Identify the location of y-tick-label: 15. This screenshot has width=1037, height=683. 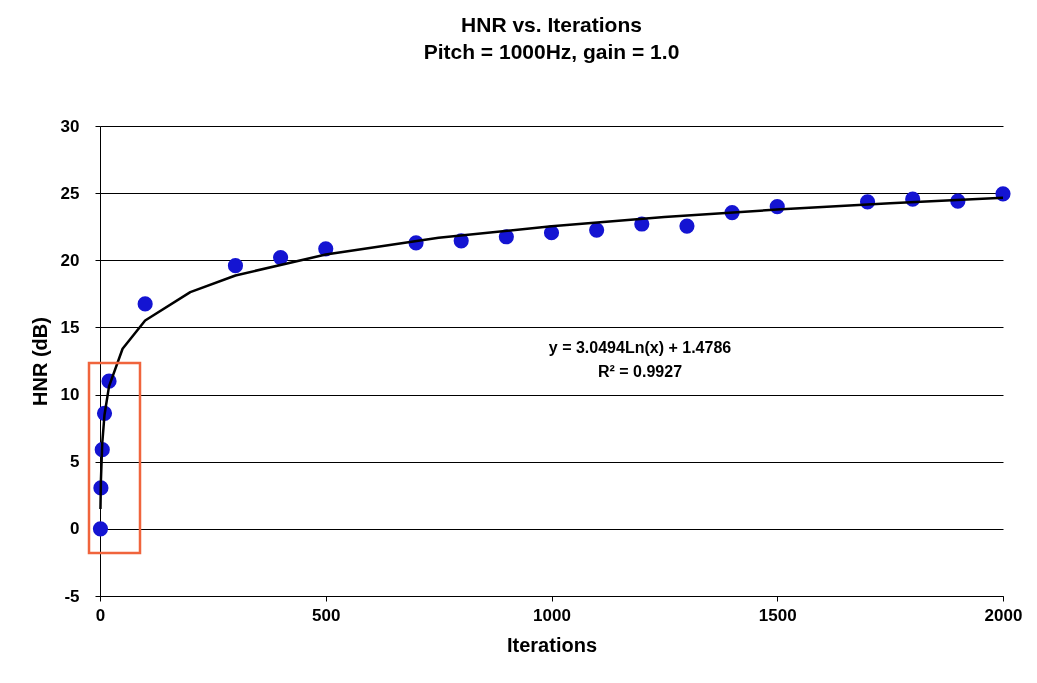
(70, 327).